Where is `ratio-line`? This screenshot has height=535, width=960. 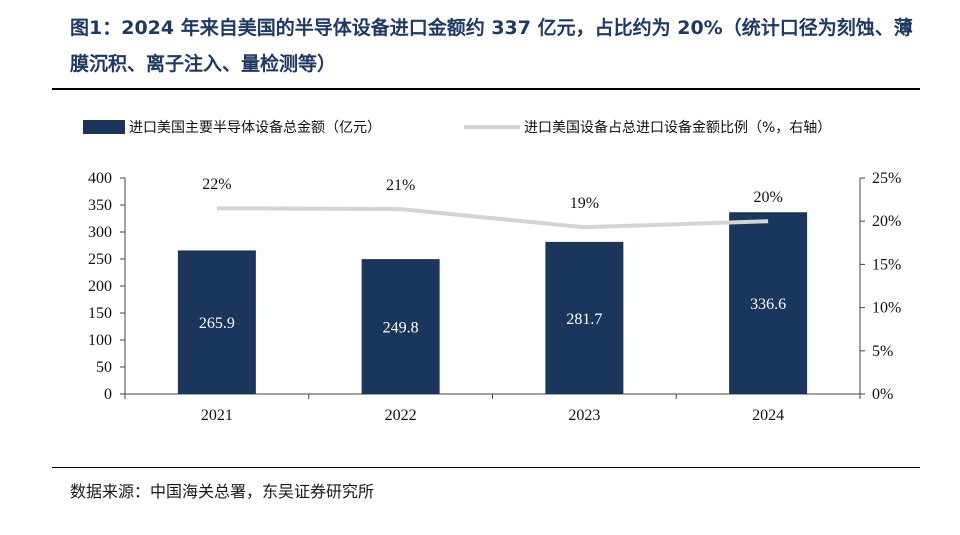 ratio-line is located at coordinates (492, 218).